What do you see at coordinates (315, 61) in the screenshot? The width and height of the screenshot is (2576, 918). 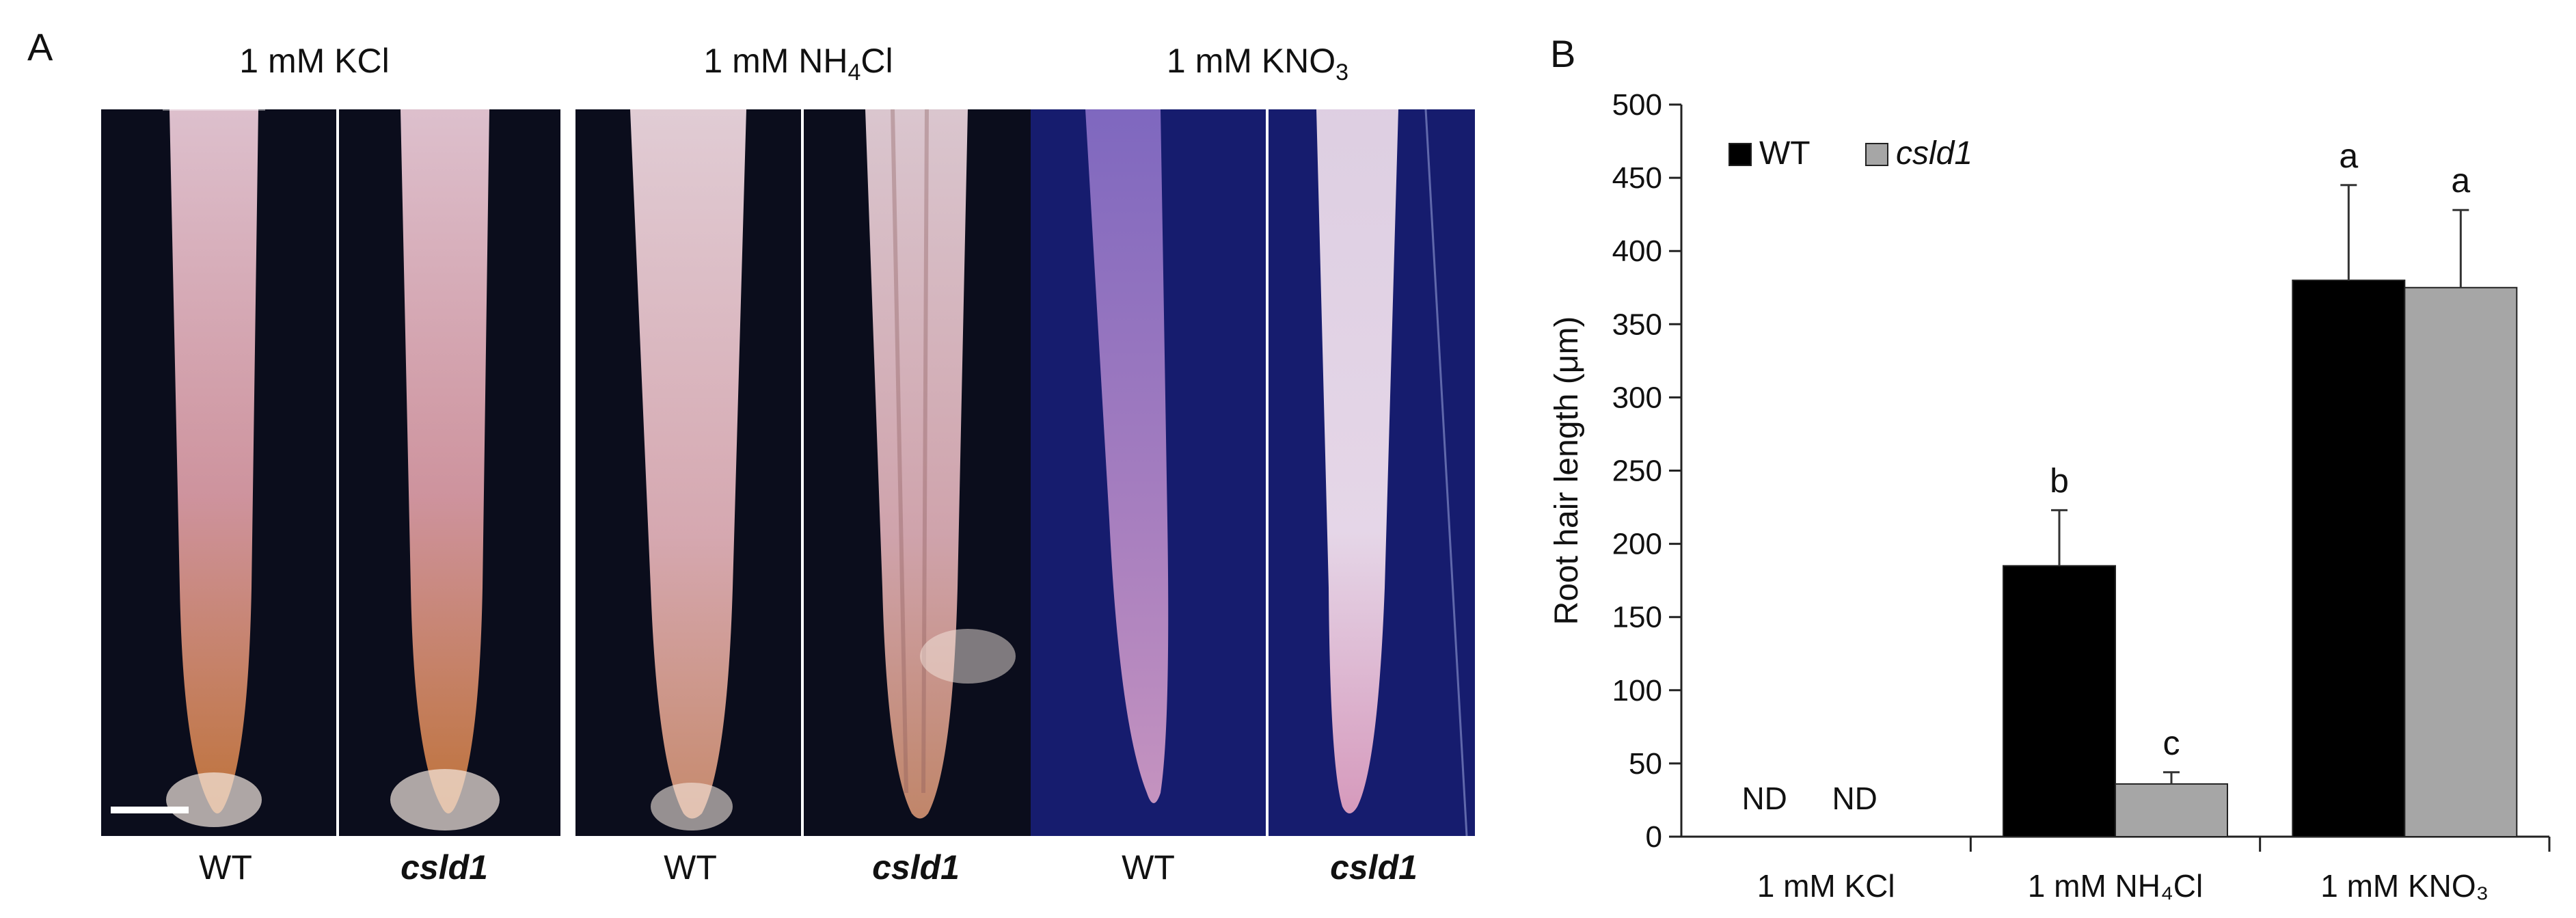 I see `condition-title-kcl: 1 mM KCl` at bounding box center [315, 61].